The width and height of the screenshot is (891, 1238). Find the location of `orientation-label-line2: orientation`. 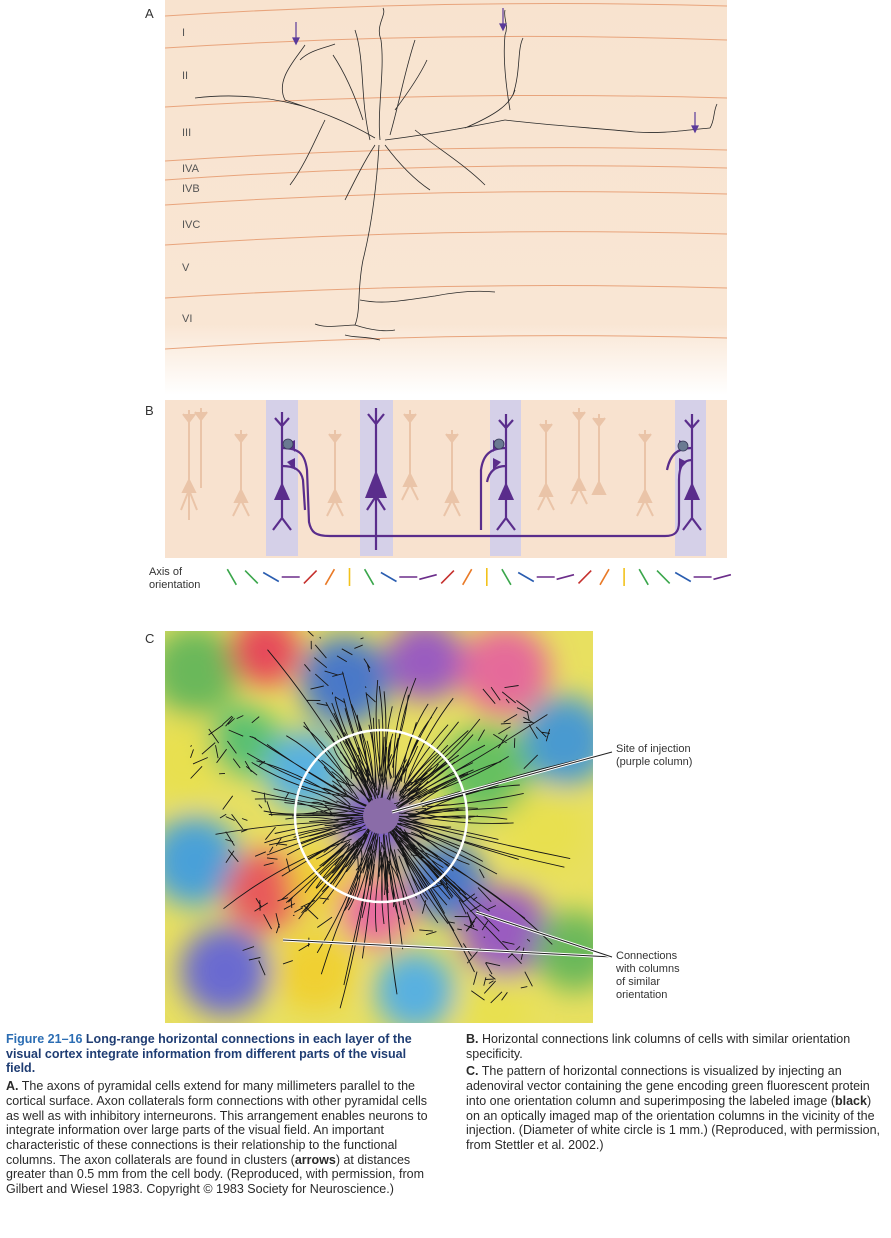

orientation-label-line2: orientation is located at coordinates (175, 585).